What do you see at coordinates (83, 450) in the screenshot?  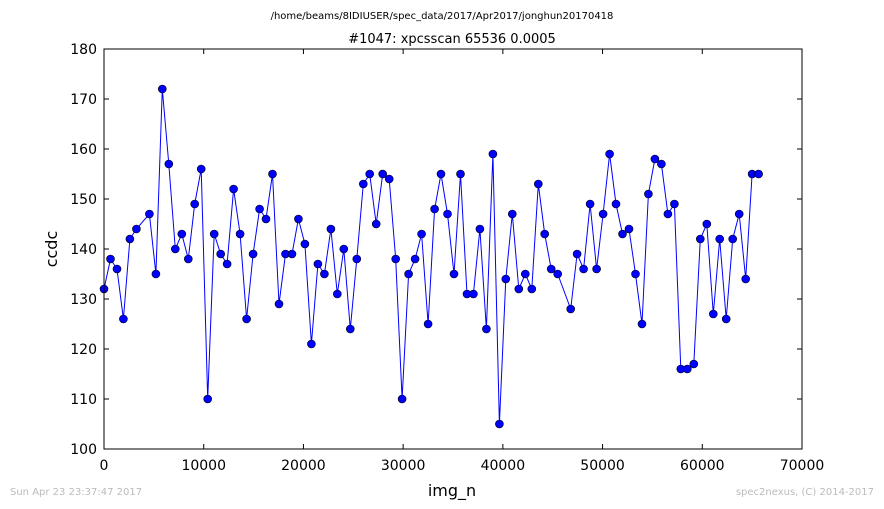 I see `y-tick-label: 100` at bounding box center [83, 450].